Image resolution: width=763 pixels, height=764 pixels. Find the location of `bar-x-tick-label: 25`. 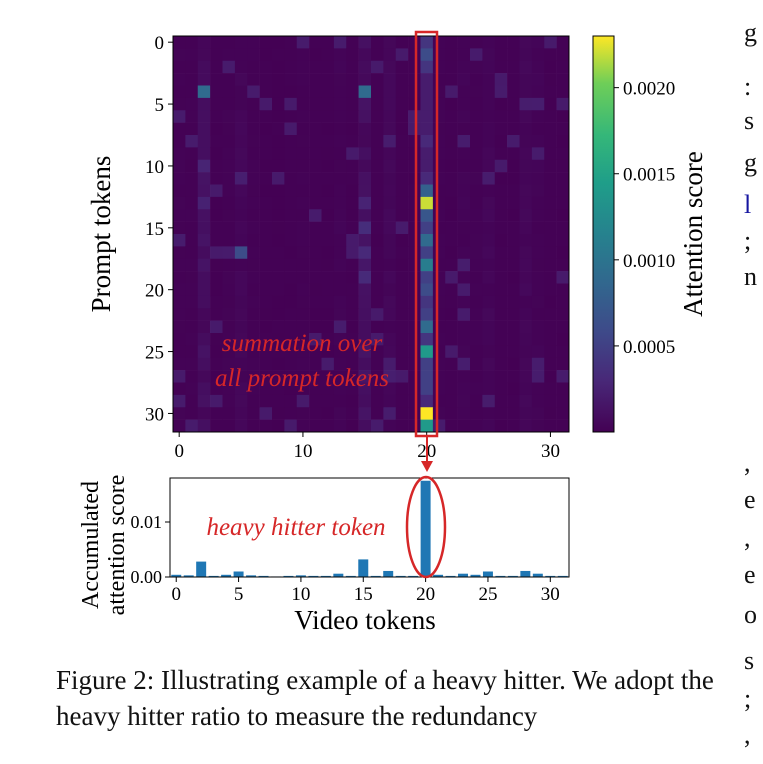

bar-x-tick-label: 25 is located at coordinates (487, 594).